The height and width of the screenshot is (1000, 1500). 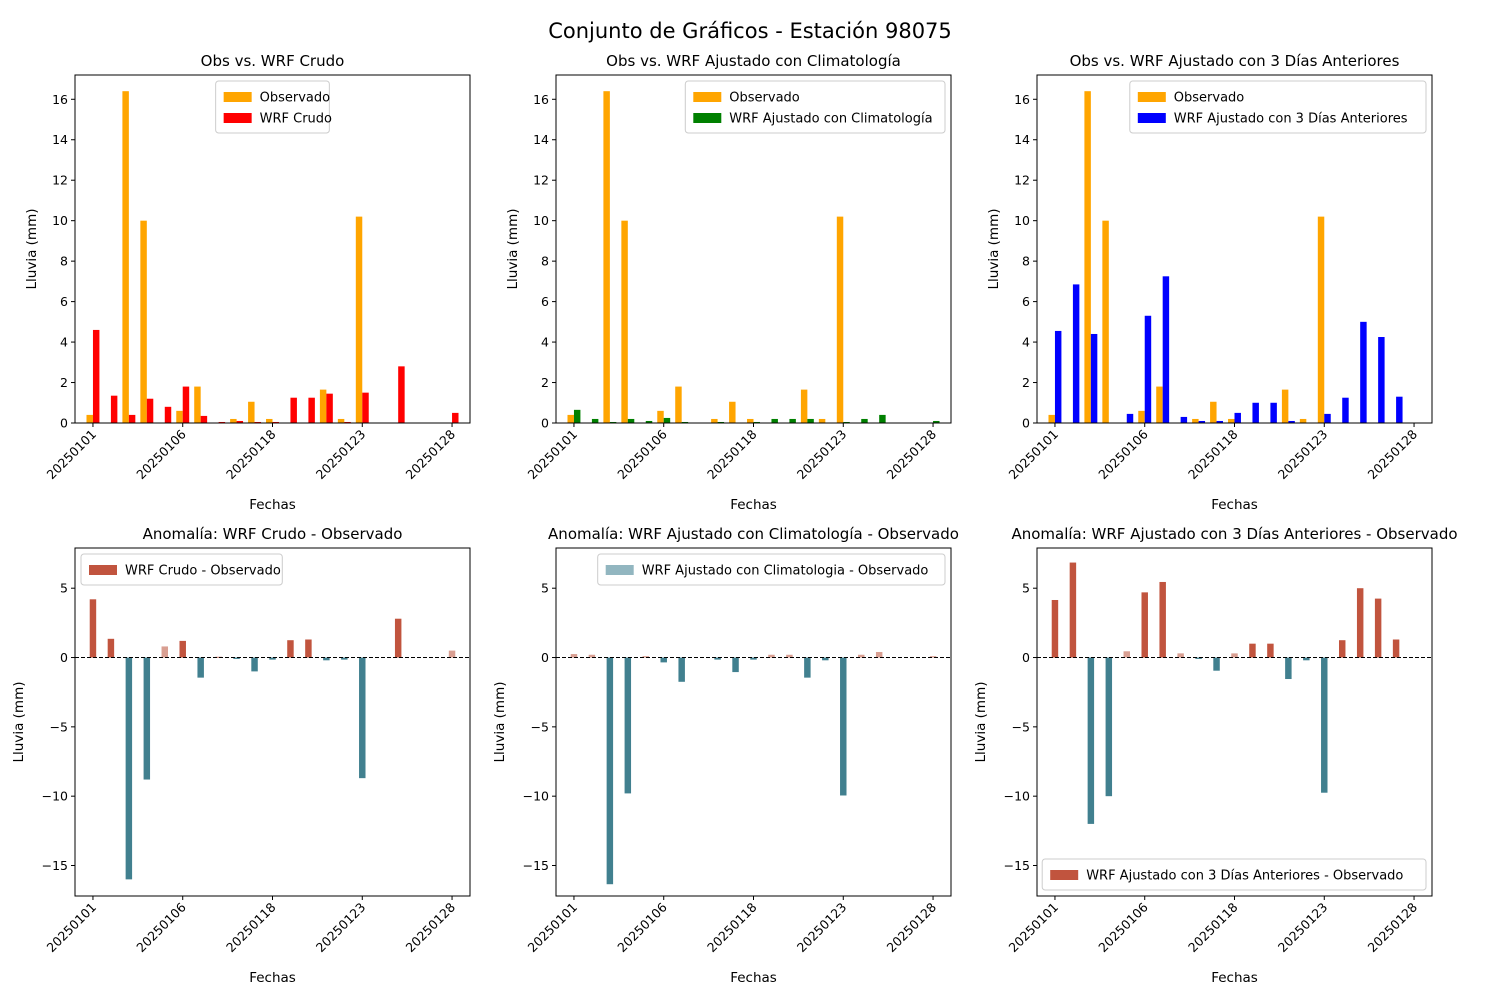 What do you see at coordinates (1022, 220) in the screenshot?
I see `y-tick-label: 10` at bounding box center [1022, 220].